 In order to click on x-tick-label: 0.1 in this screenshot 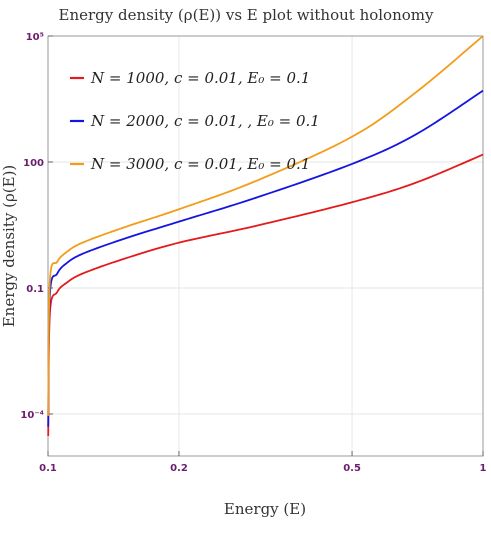, I will do `click(48, 468)`.